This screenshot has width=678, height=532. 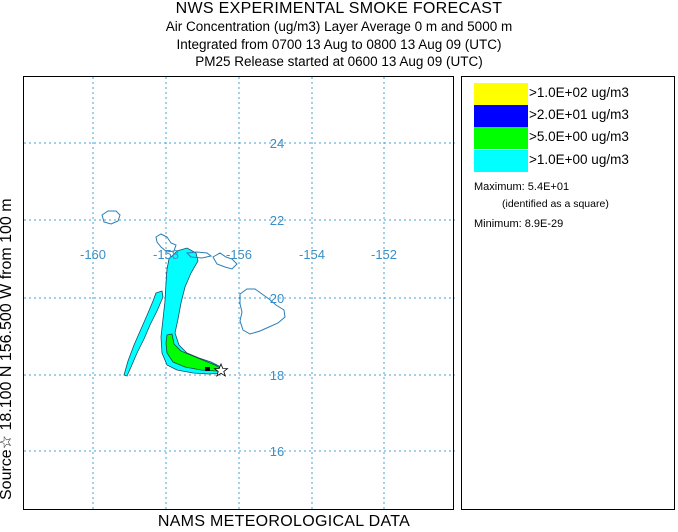 I want to click on lat-label: 20, so click(x=277, y=298).